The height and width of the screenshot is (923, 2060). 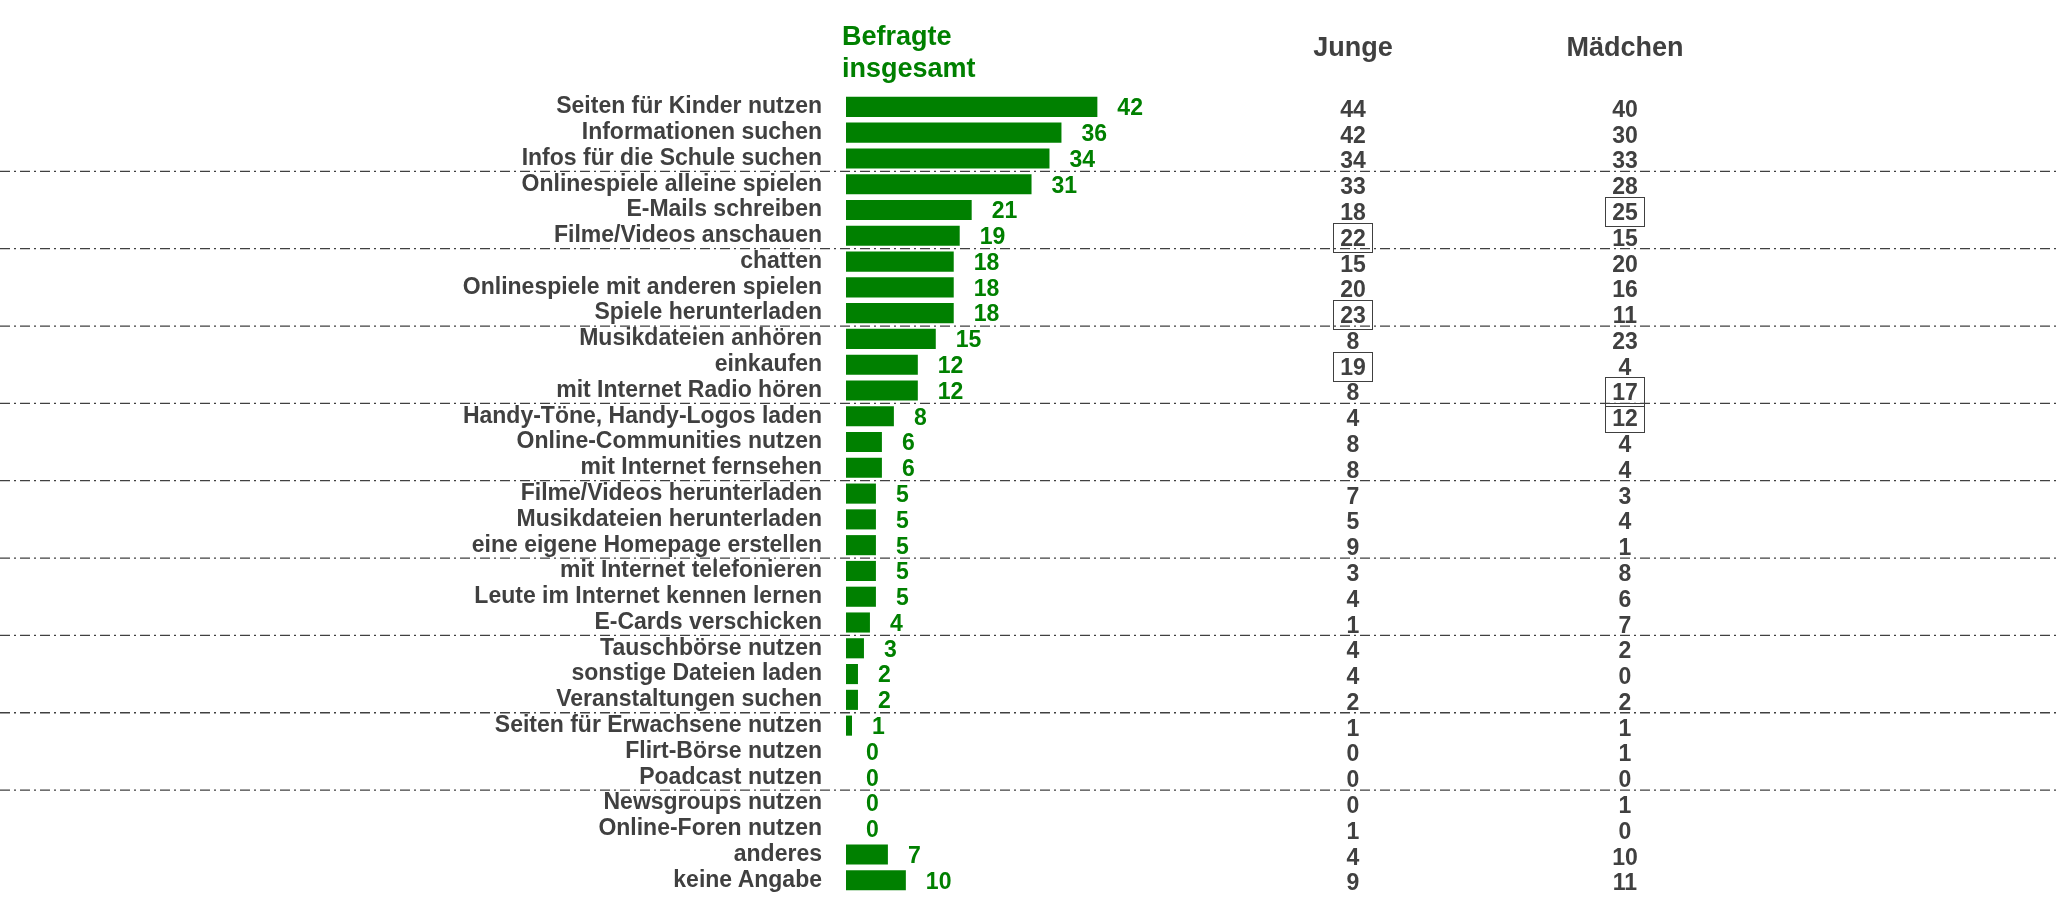 What do you see at coordinates (671, 491) in the screenshot?
I see `y-tick-label: Filme/Videos herunterladen` at bounding box center [671, 491].